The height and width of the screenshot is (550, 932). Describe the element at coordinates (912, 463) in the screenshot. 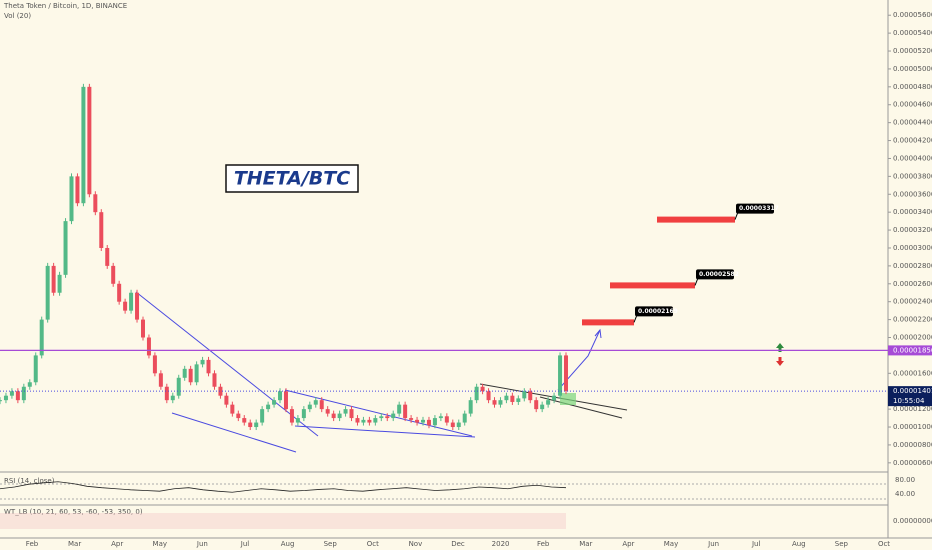

I see `y-tick-label: 0.00000600` at that location.